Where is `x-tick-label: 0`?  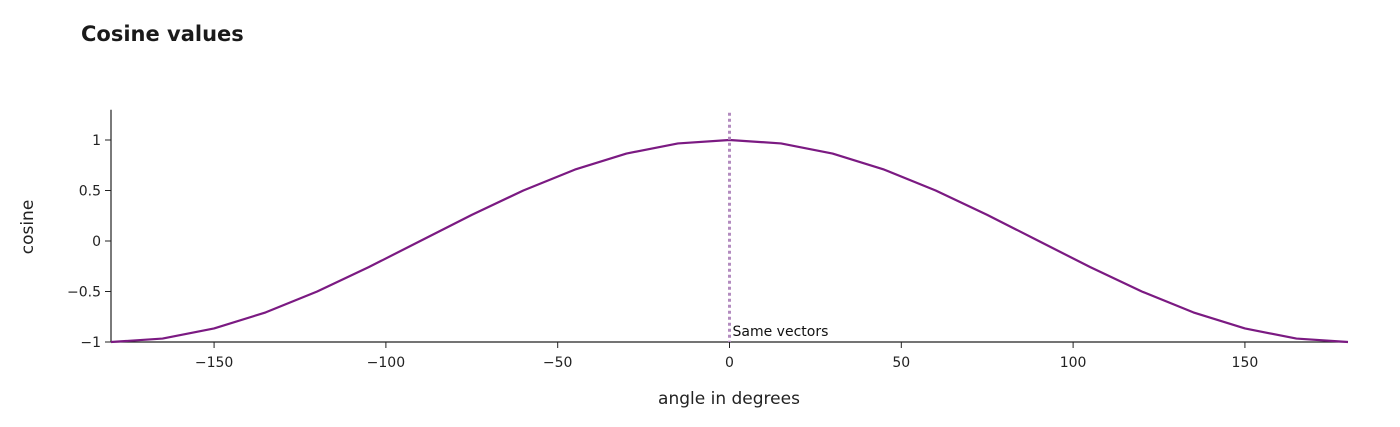 x-tick-label: 0 is located at coordinates (729, 363).